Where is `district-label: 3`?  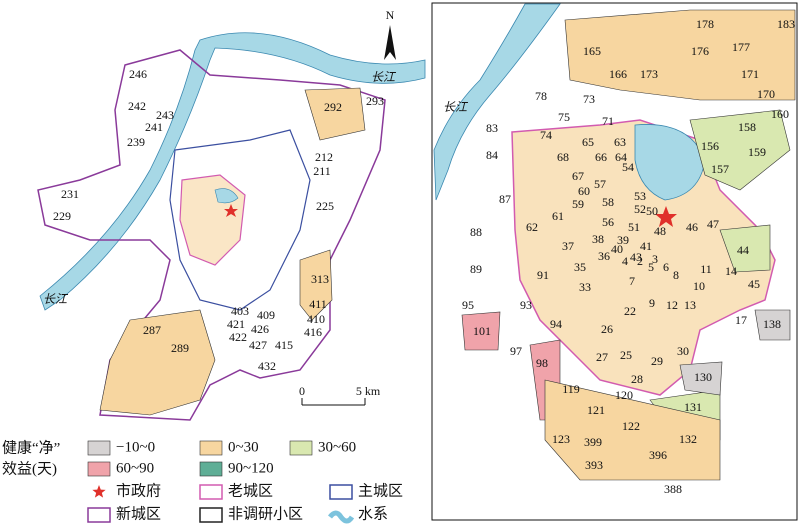 district-label: 3 is located at coordinates (655, 259).